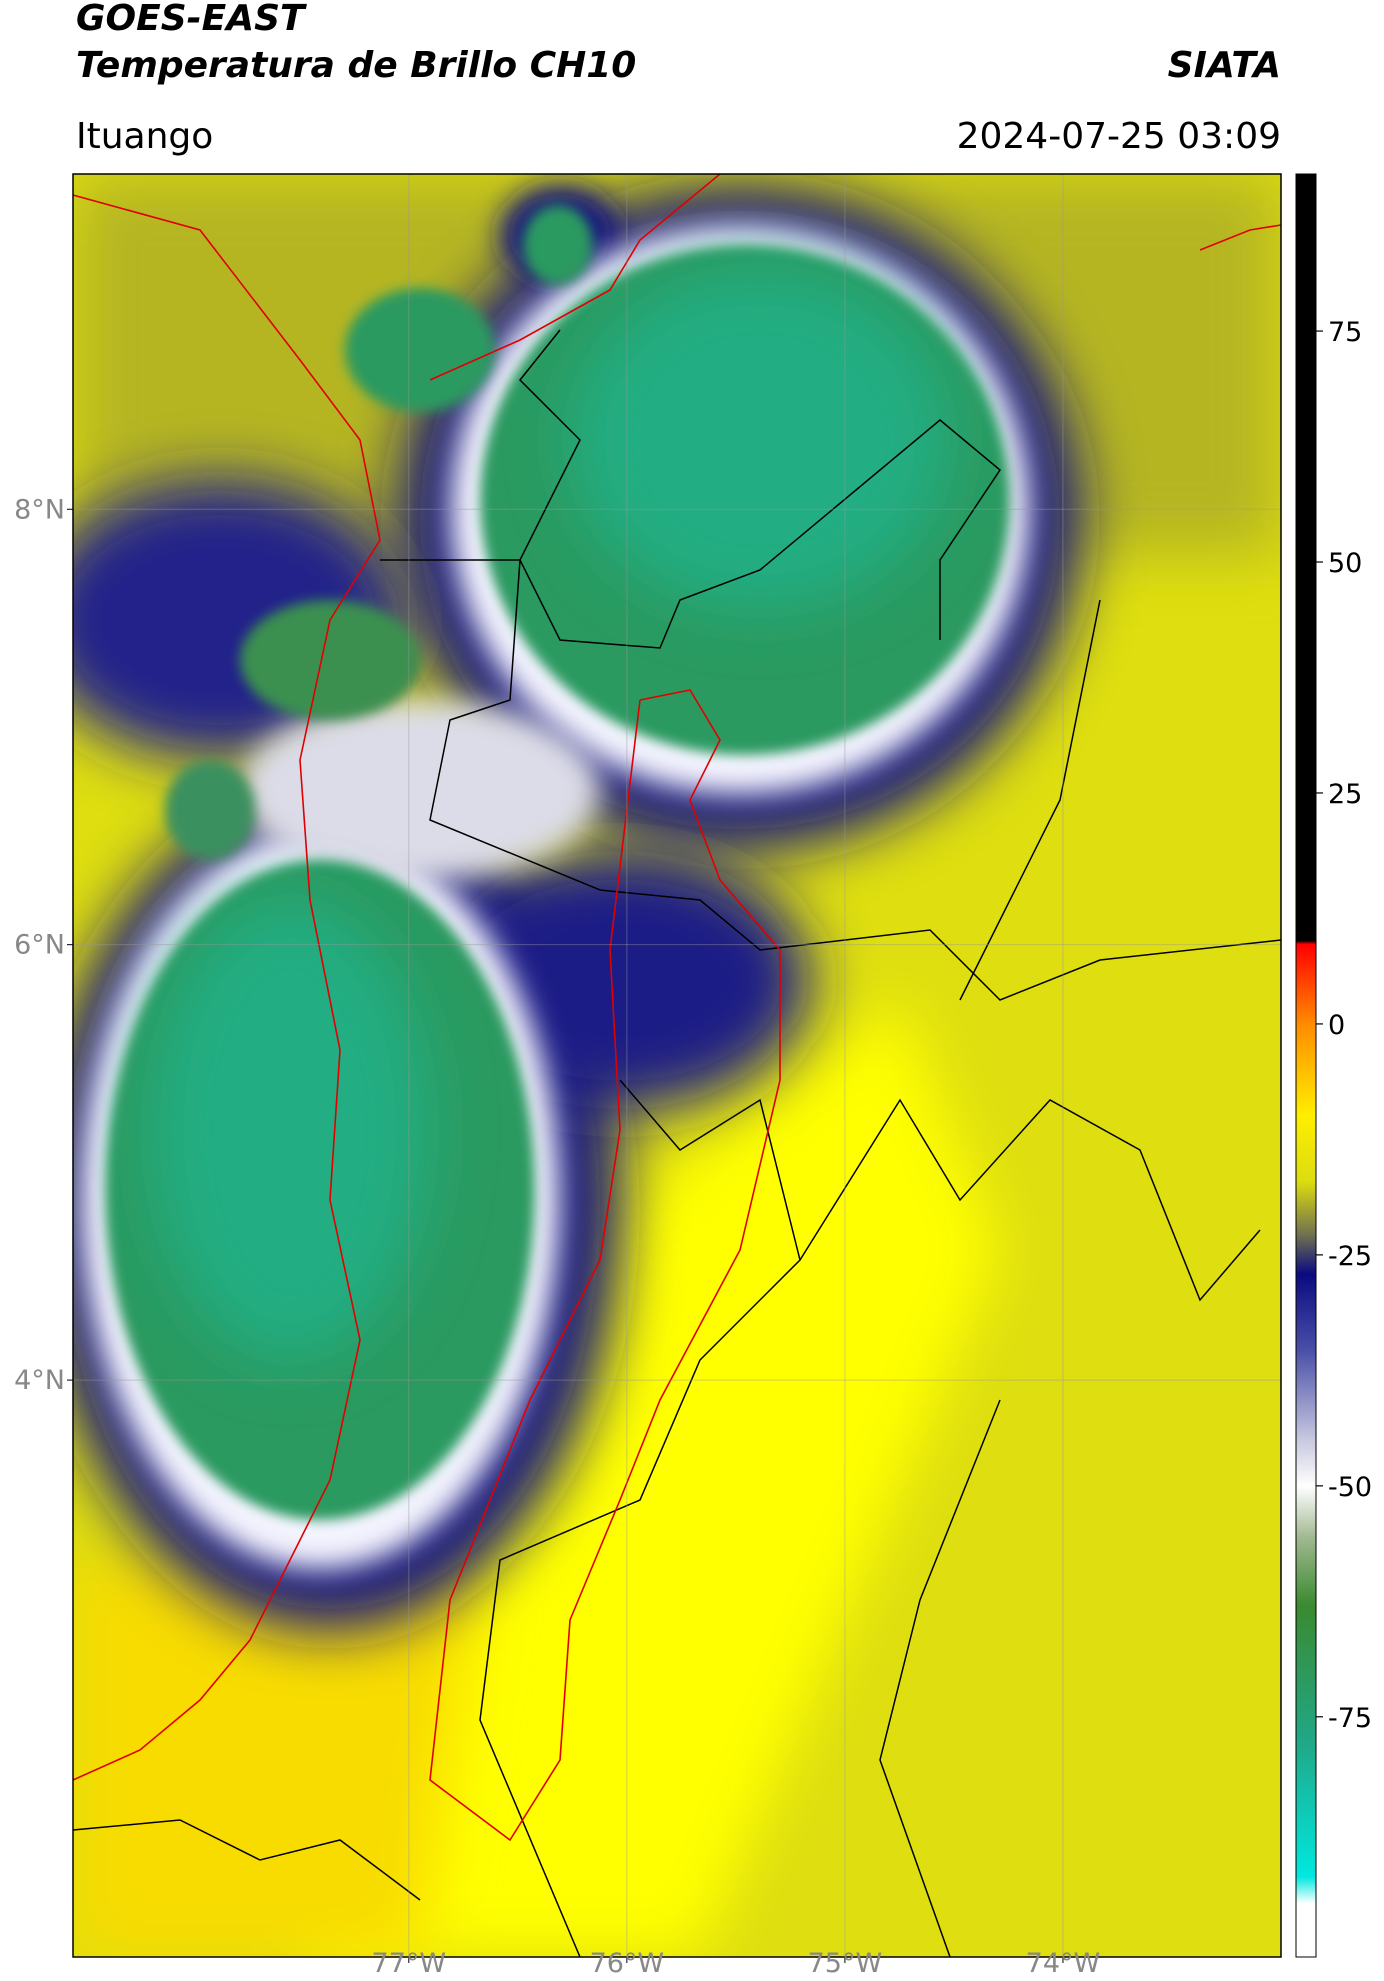 Image resolution: width=1384 pixels, height=1981 pixels. I want to click on title: GOES-EAST, so click(191, 19).